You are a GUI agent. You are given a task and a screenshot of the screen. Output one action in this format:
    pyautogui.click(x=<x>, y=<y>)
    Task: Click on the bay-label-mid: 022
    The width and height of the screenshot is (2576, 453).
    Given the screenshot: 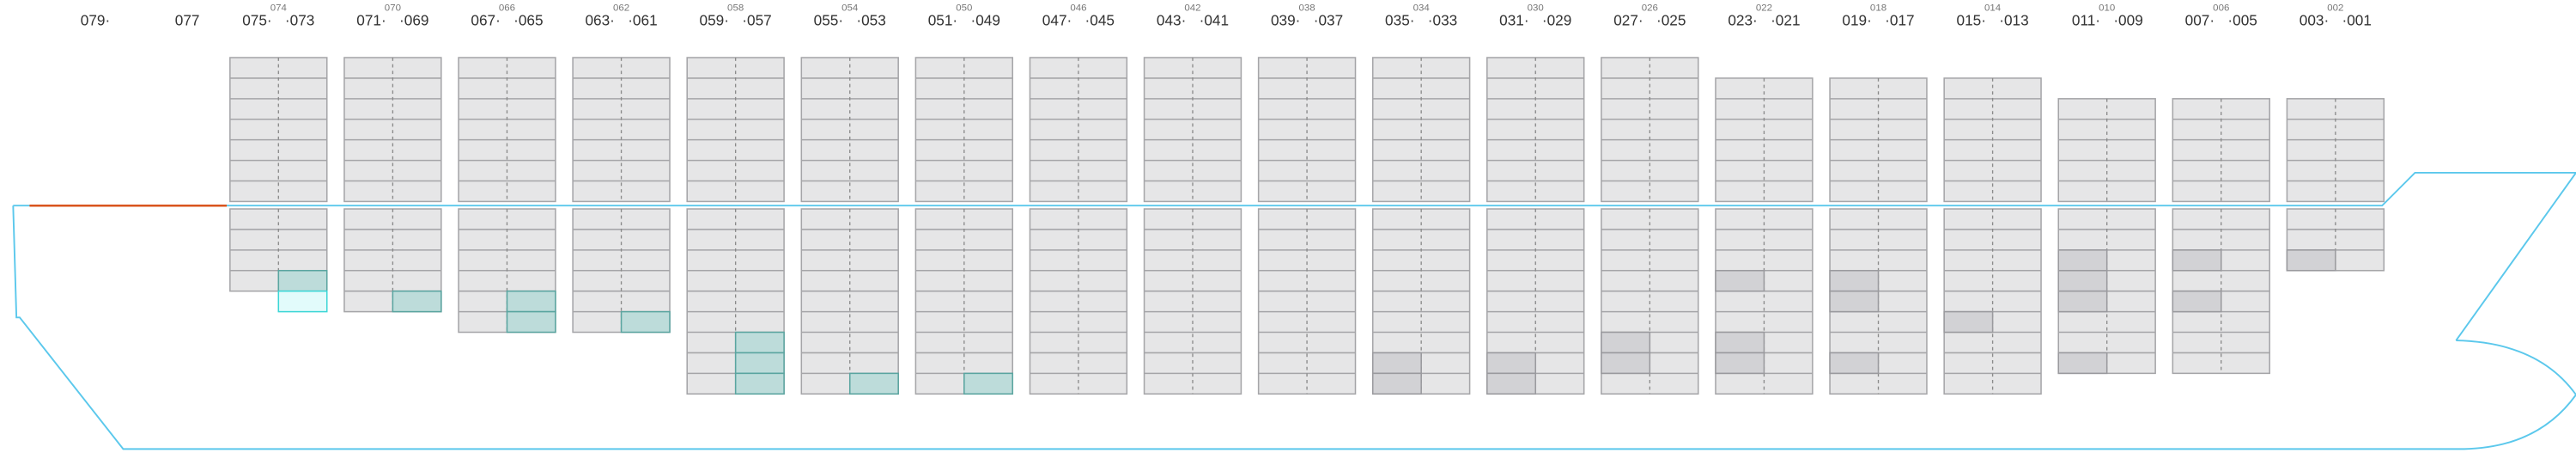 What is the action you would take?
    pyautogui.click(x=1764, y=8)
    